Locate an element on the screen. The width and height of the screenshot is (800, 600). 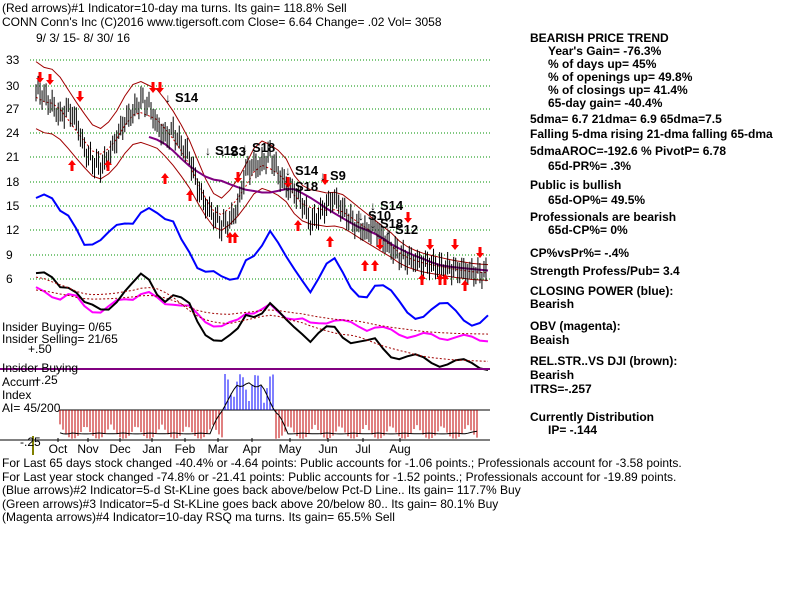
closing-power-line is located at coordinates (262, 260).